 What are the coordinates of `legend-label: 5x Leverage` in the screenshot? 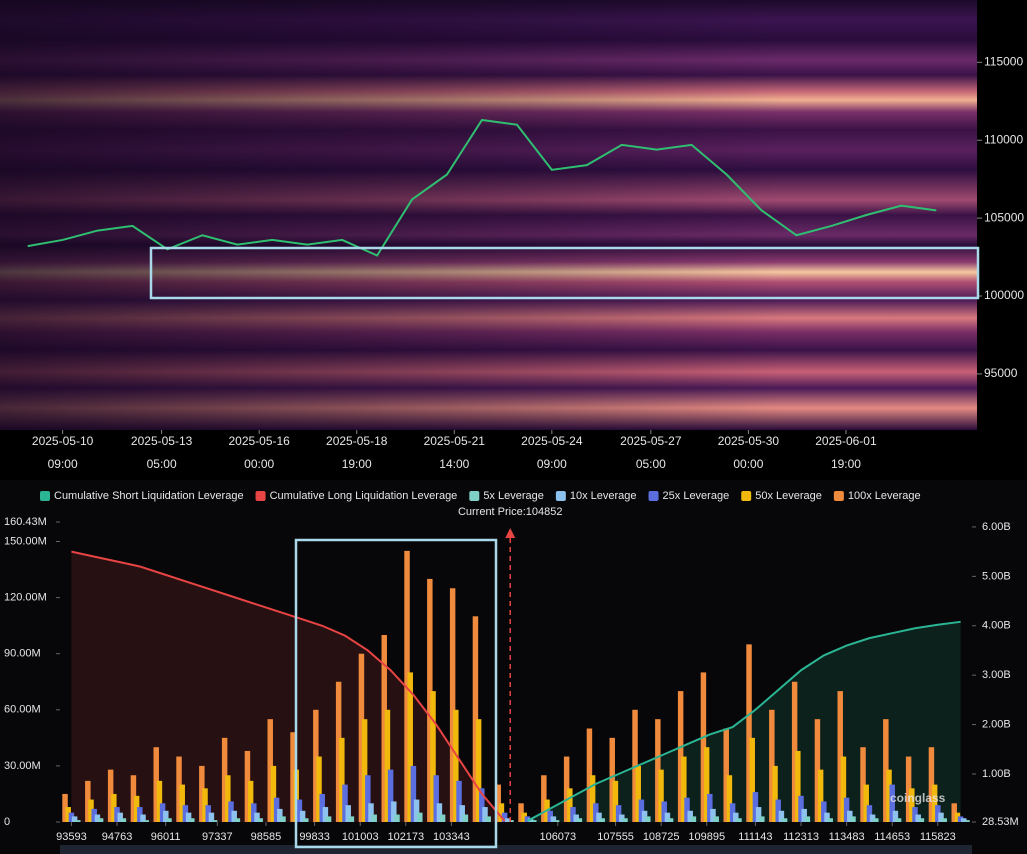 It's located at (513, 496).